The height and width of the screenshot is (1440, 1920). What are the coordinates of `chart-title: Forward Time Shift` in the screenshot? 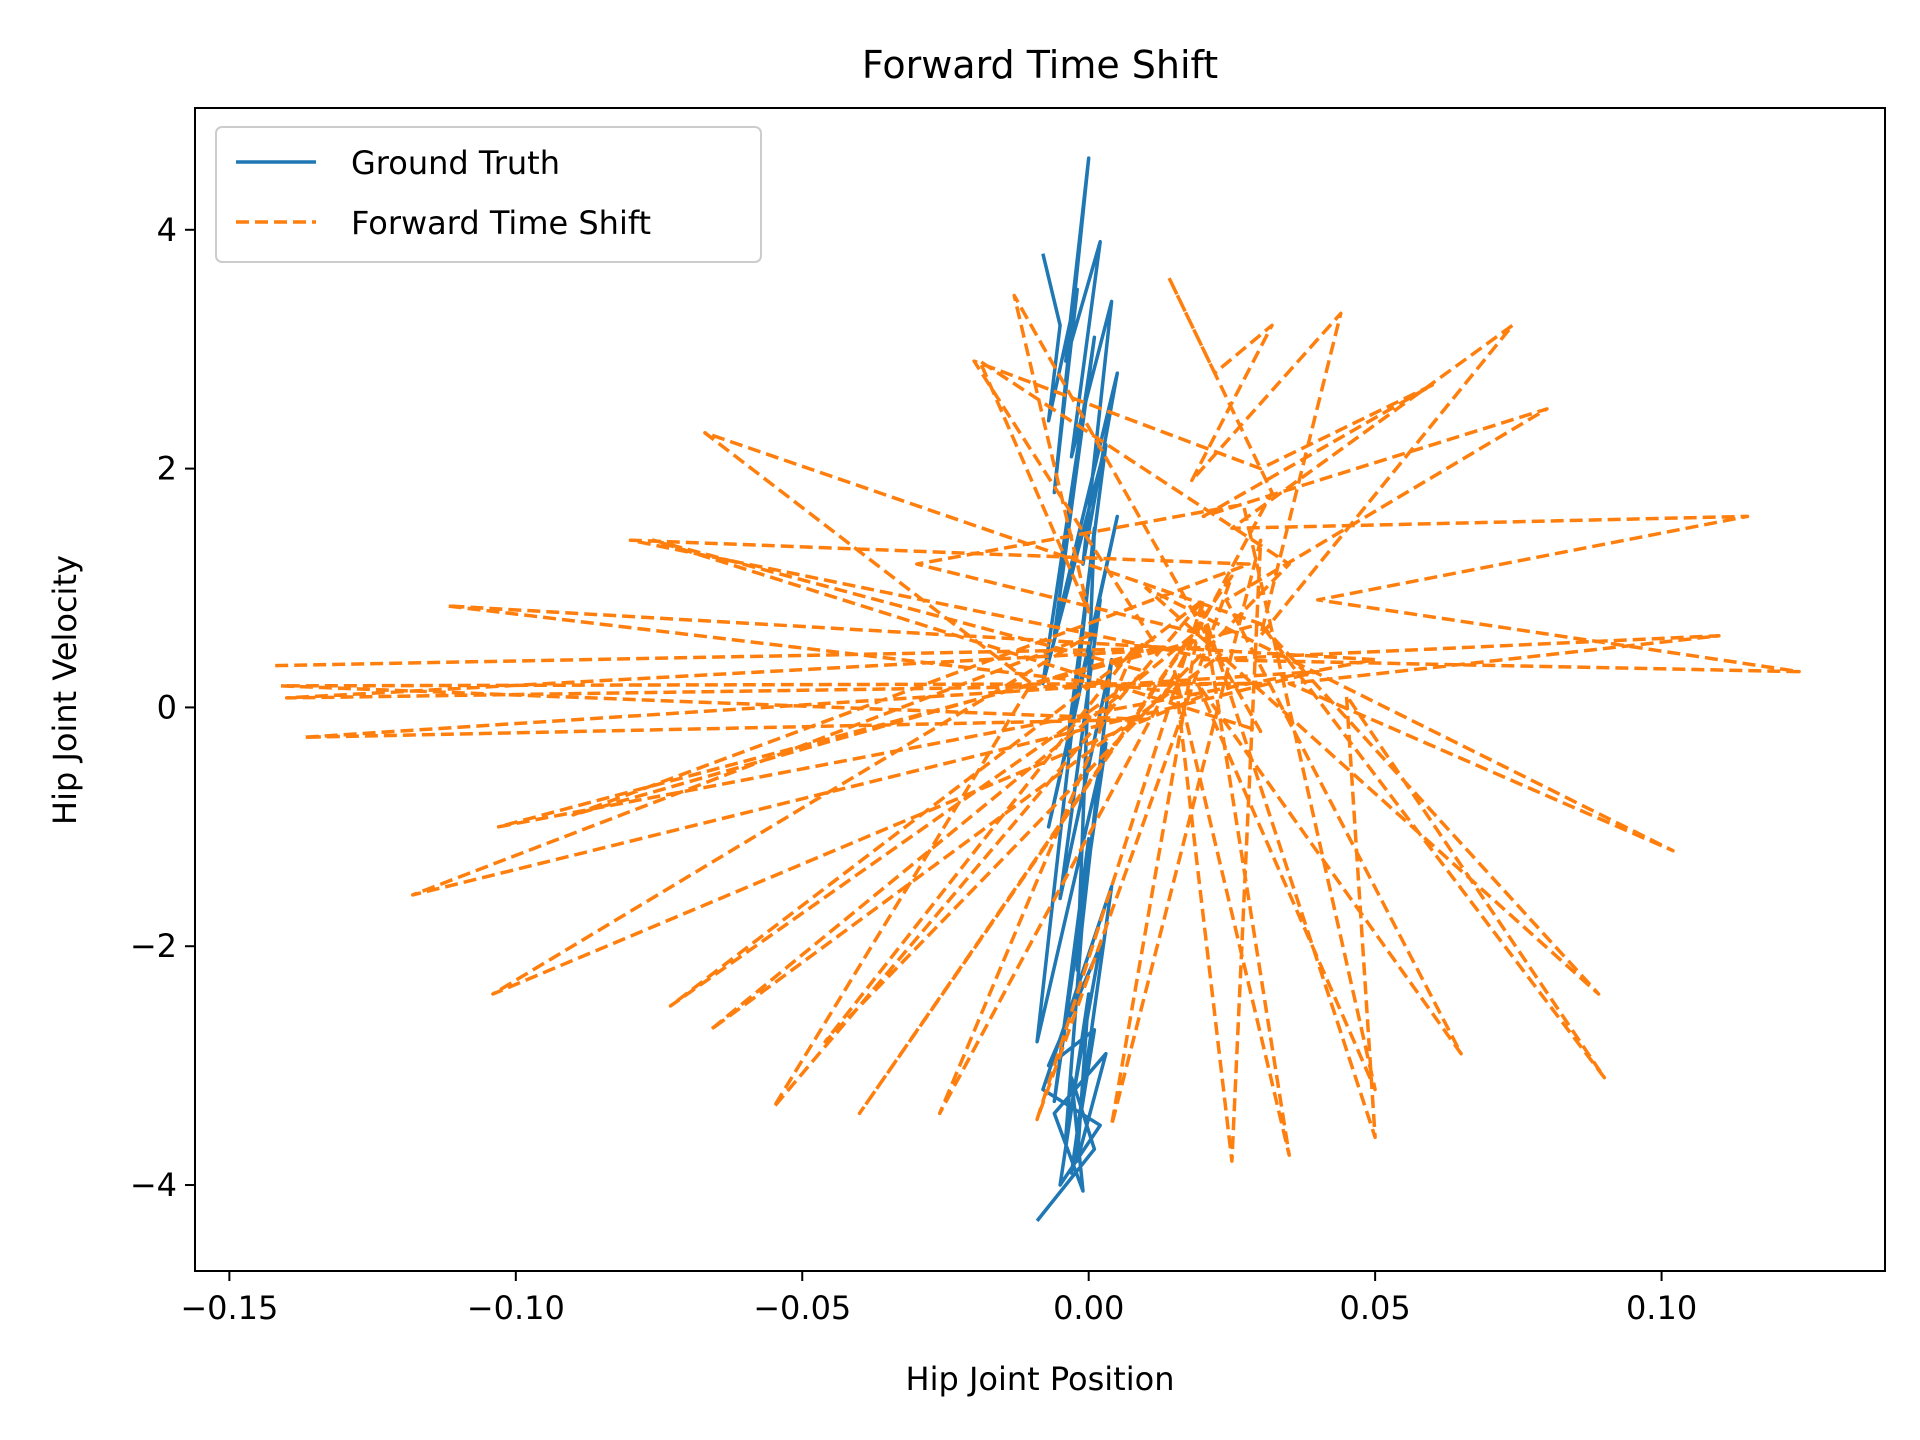 It's located at (1040, 65).